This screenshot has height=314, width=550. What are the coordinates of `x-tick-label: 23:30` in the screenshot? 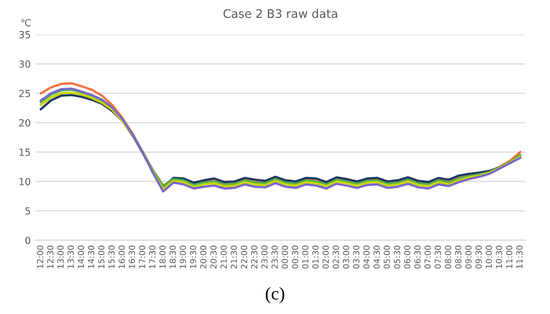 It's located at (275, 257).